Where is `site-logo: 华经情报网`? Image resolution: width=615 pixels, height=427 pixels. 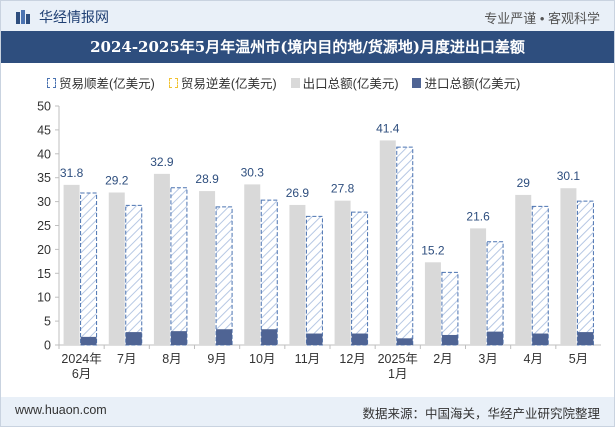 site-logo: 华经情报网 is located at coordinates (62, 17).